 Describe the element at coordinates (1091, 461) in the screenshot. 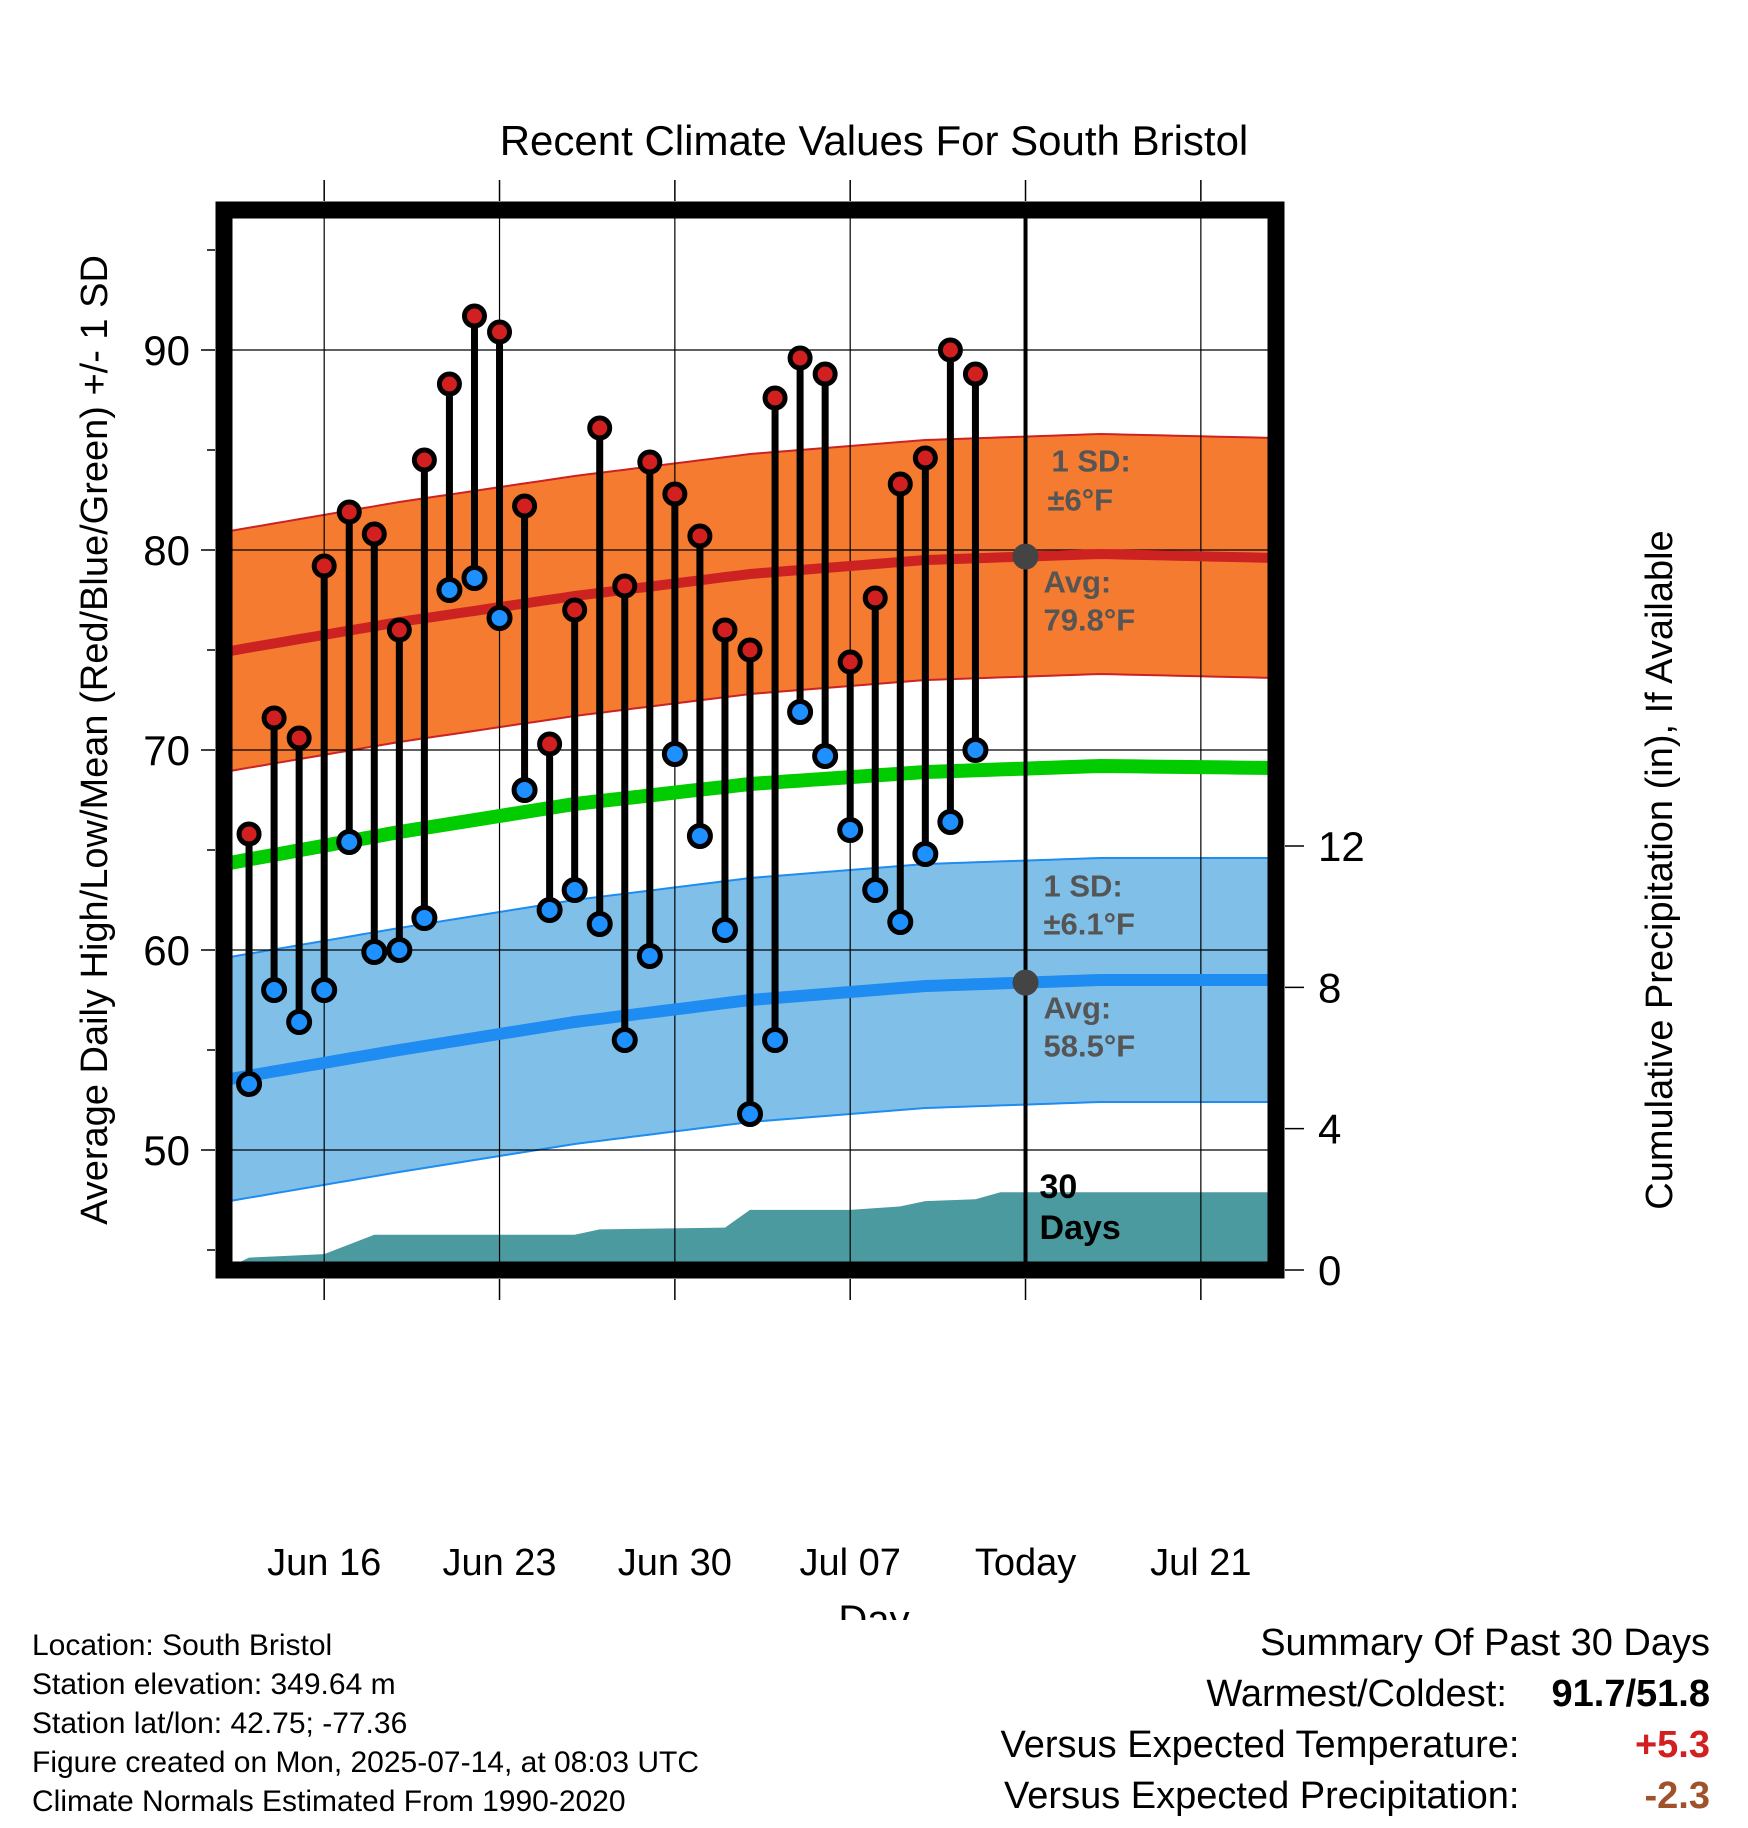

I see `high-sd-label: 1 SD:` at that location.